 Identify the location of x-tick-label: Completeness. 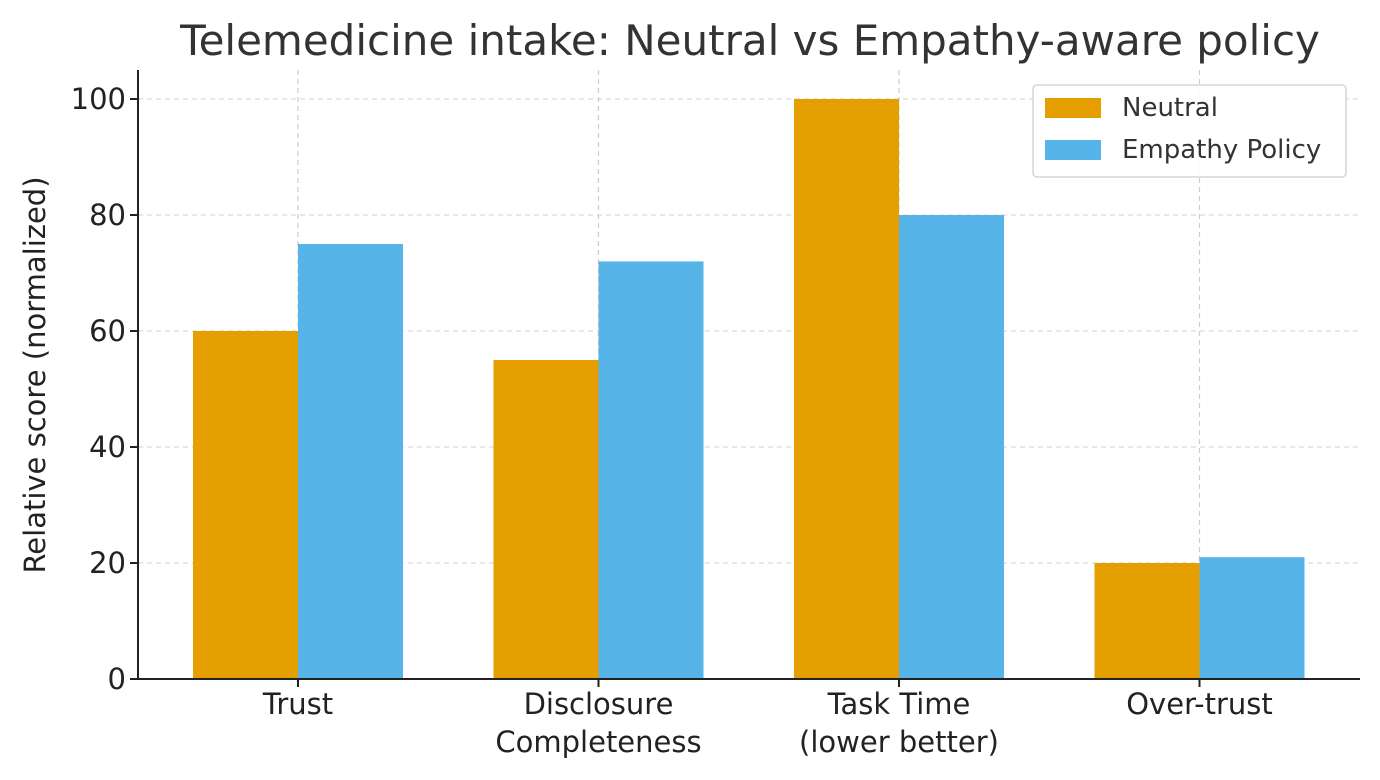
(598, 742).